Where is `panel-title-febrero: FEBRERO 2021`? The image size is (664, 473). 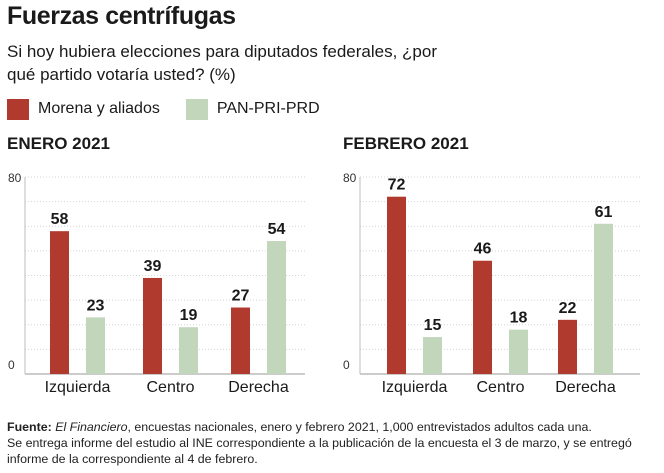 panel-title-febrero: FEBRERO 2021 is located at coordinates (406, 143).